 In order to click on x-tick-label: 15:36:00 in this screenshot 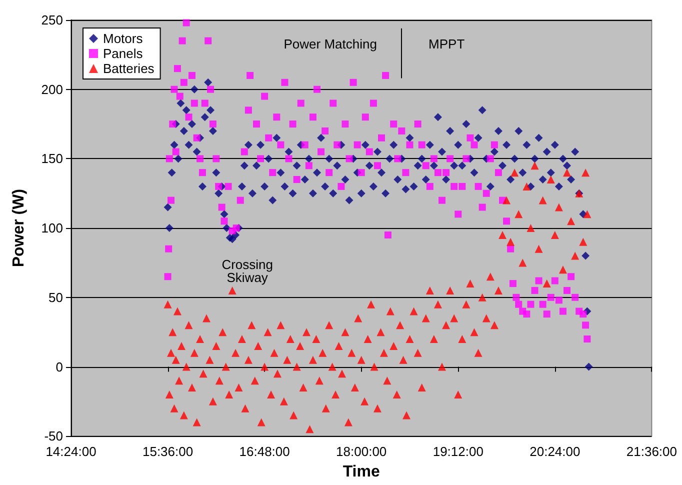, I will do `click(168, 452)`.